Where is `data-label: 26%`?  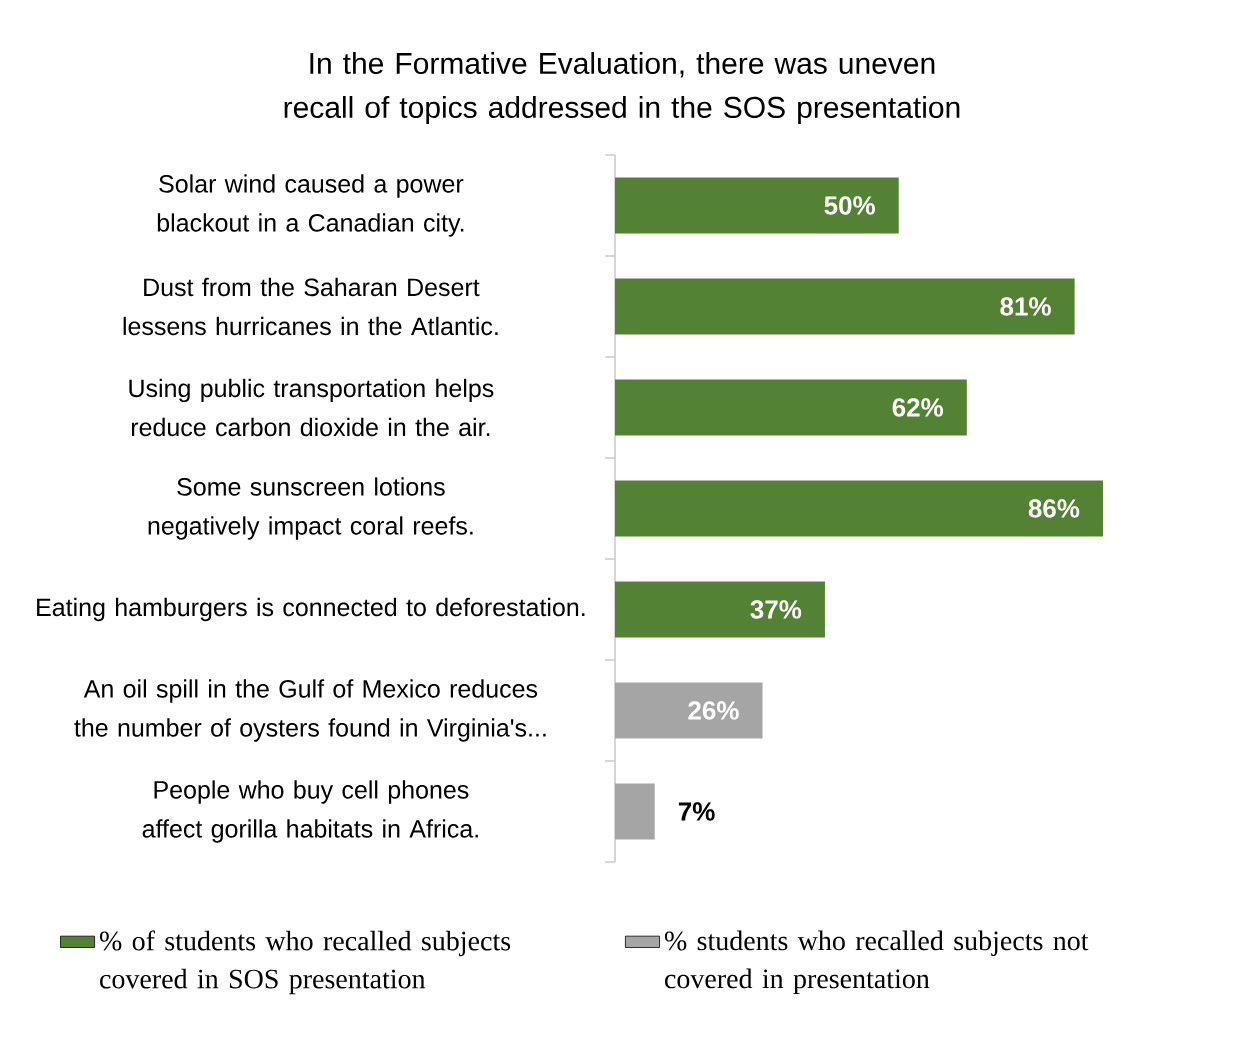 data-label: 26% is located at coordinates (713, 710).